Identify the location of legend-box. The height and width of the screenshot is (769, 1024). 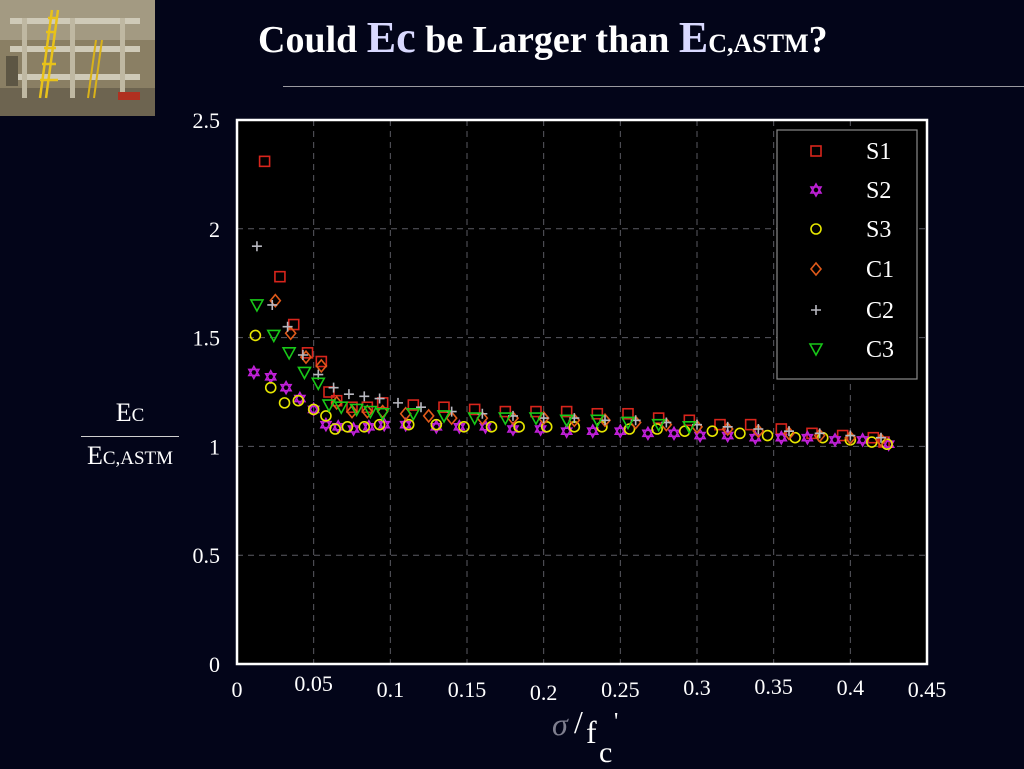
(847, 254).